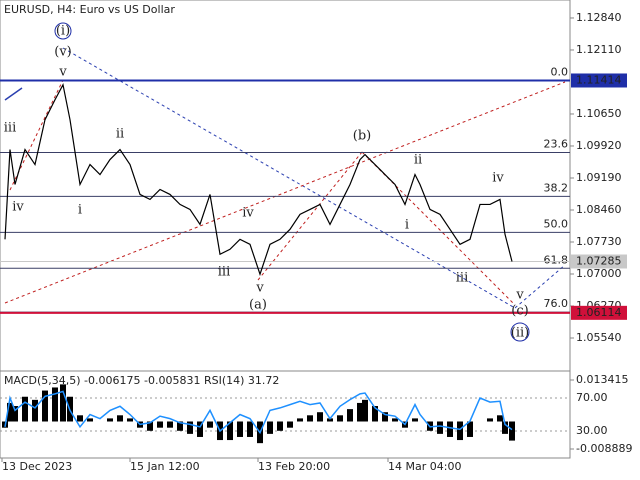 The width and height of the screenshot is (640, 480). What do you see at coordinates (519, 311) in the screenshot?
I see `wave-label: (c)` at bounding box center [519, 311].